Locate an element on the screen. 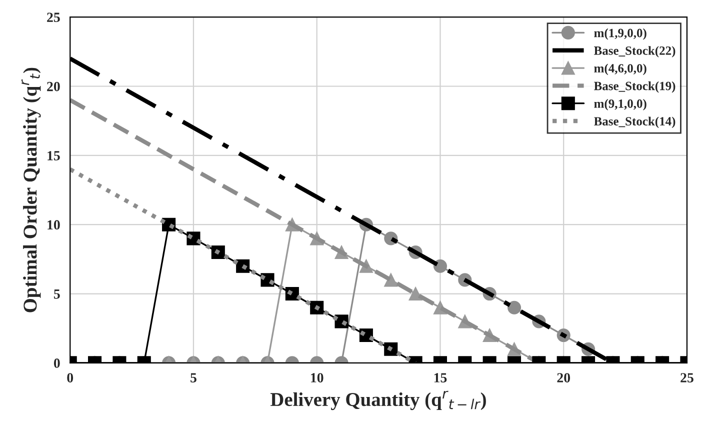 This screenshot has height=427, width=701. y-tick-label: 20 is located at coordinates (53, 87).